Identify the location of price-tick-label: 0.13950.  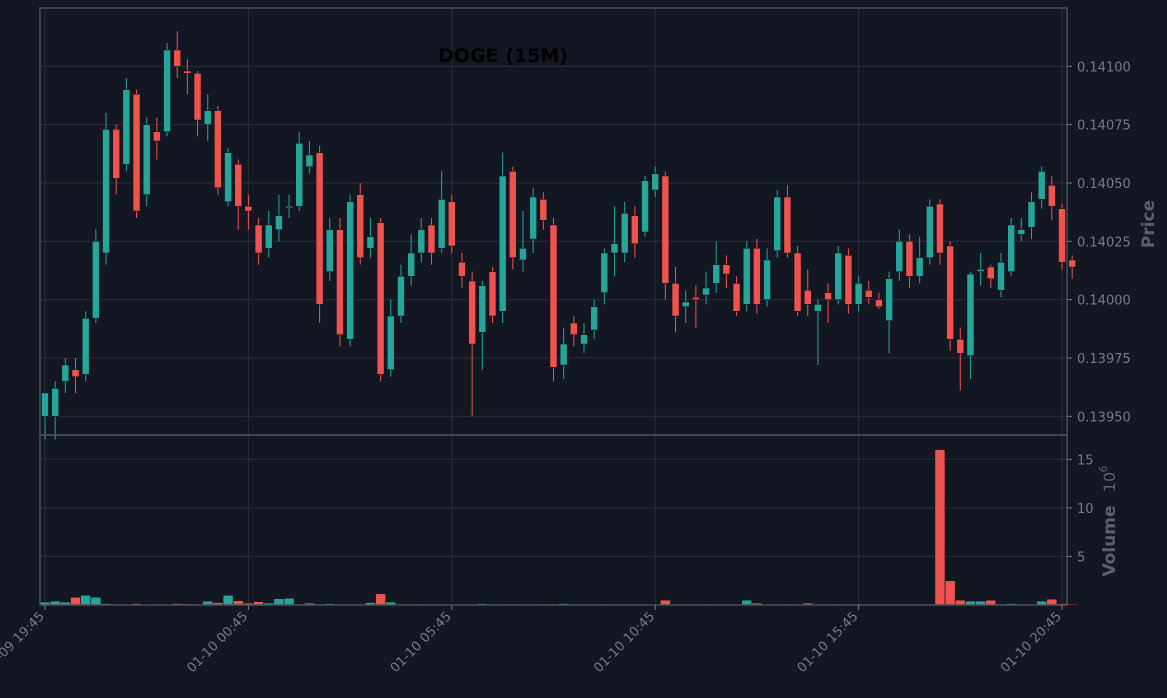
(1104, 417).